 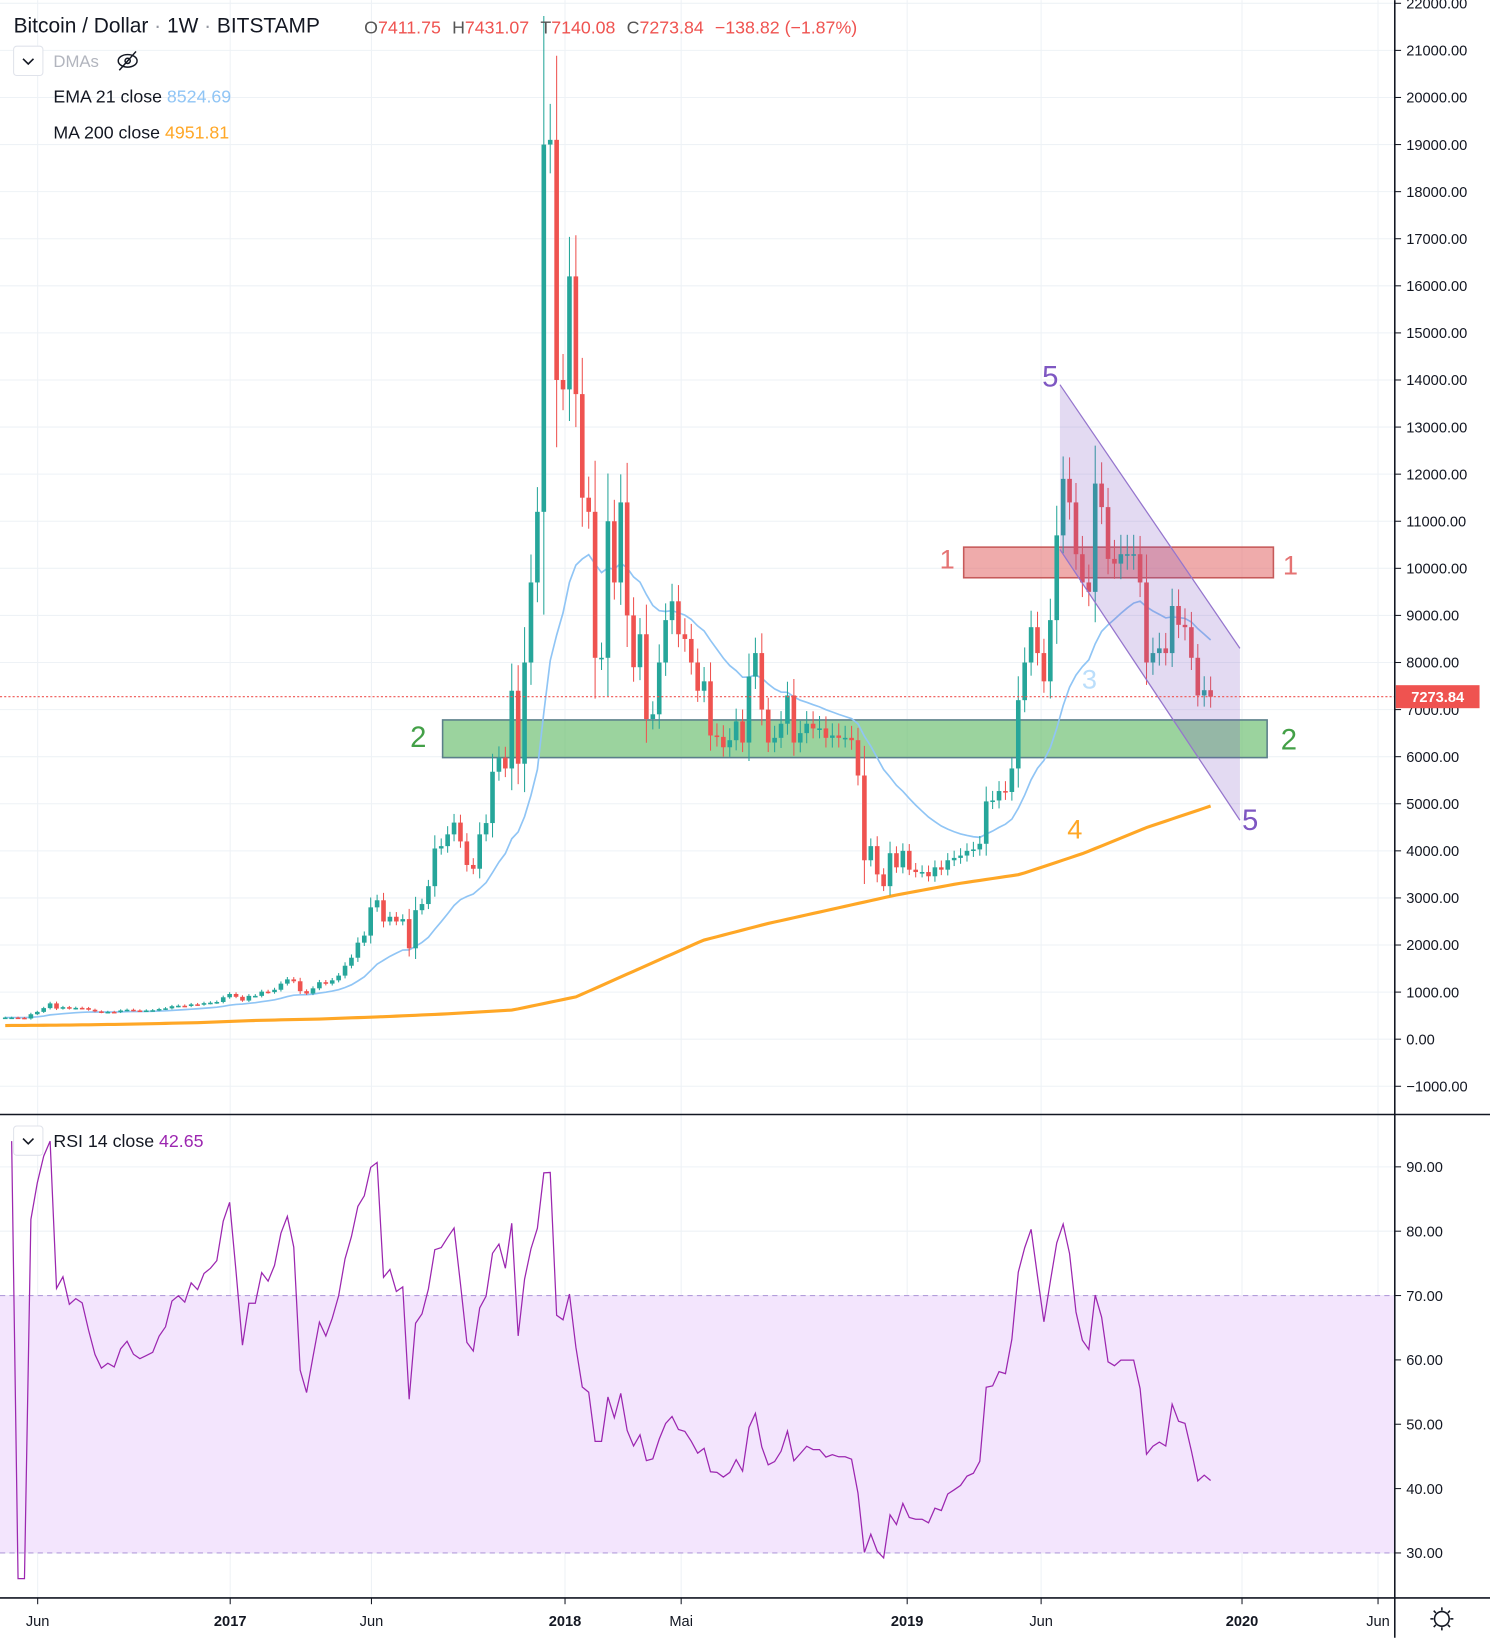 What do you see at coordinates (128, 1141) in the screenshot?
I see `rsi-legend: RSI 14 close 42.65` at bounding box center [128, 1141].